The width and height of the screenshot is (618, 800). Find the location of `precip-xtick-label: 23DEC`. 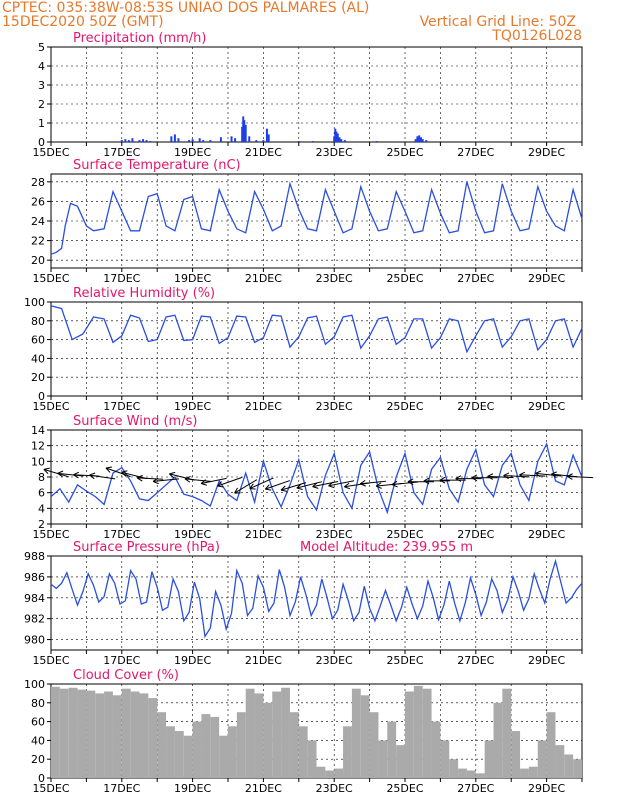

precip-xtick-label: 23DEC is located at coordinates (334, 152).